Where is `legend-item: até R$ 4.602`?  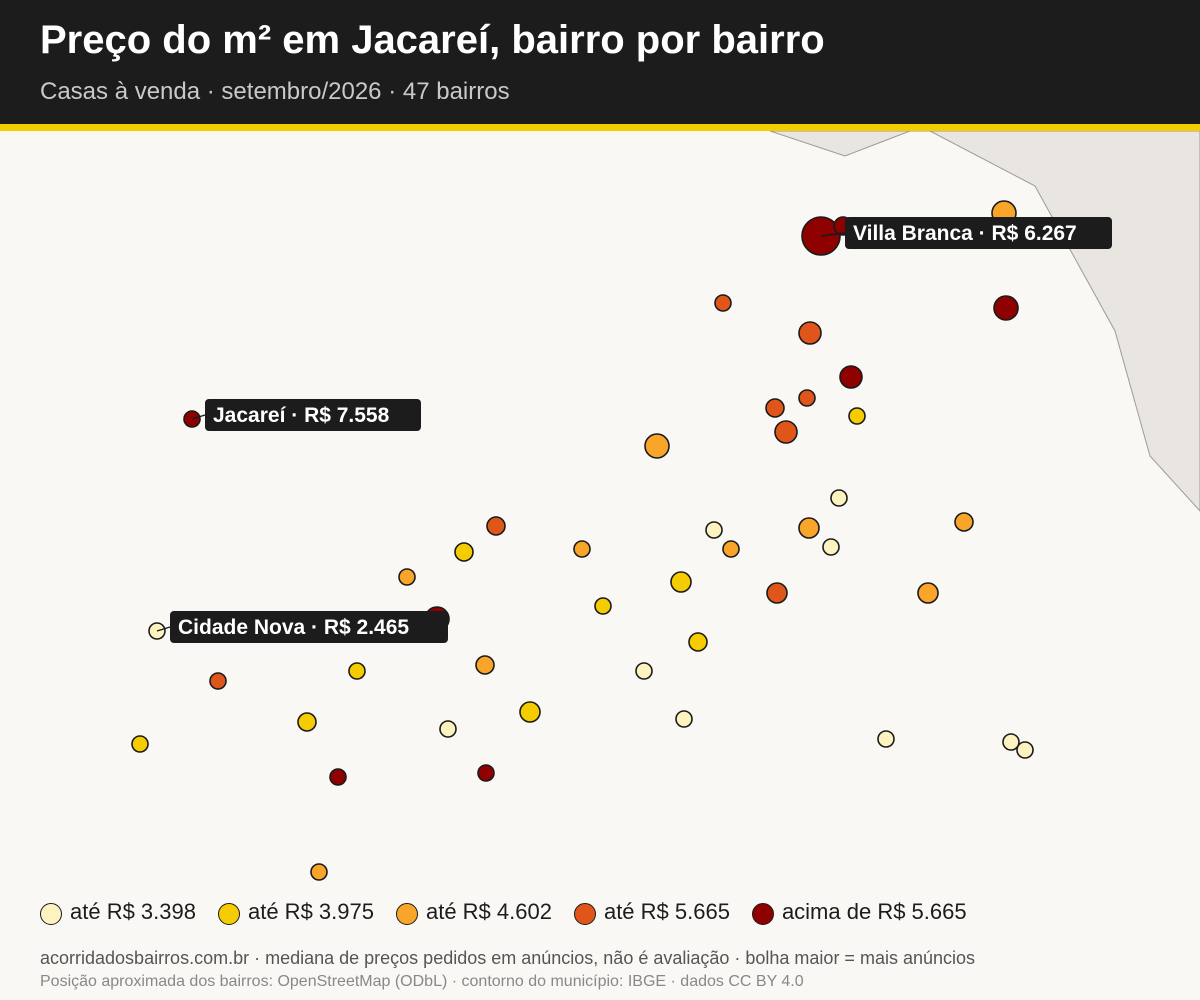
legend-item: até R$ 4.602 is located at coordinates (473, 912).